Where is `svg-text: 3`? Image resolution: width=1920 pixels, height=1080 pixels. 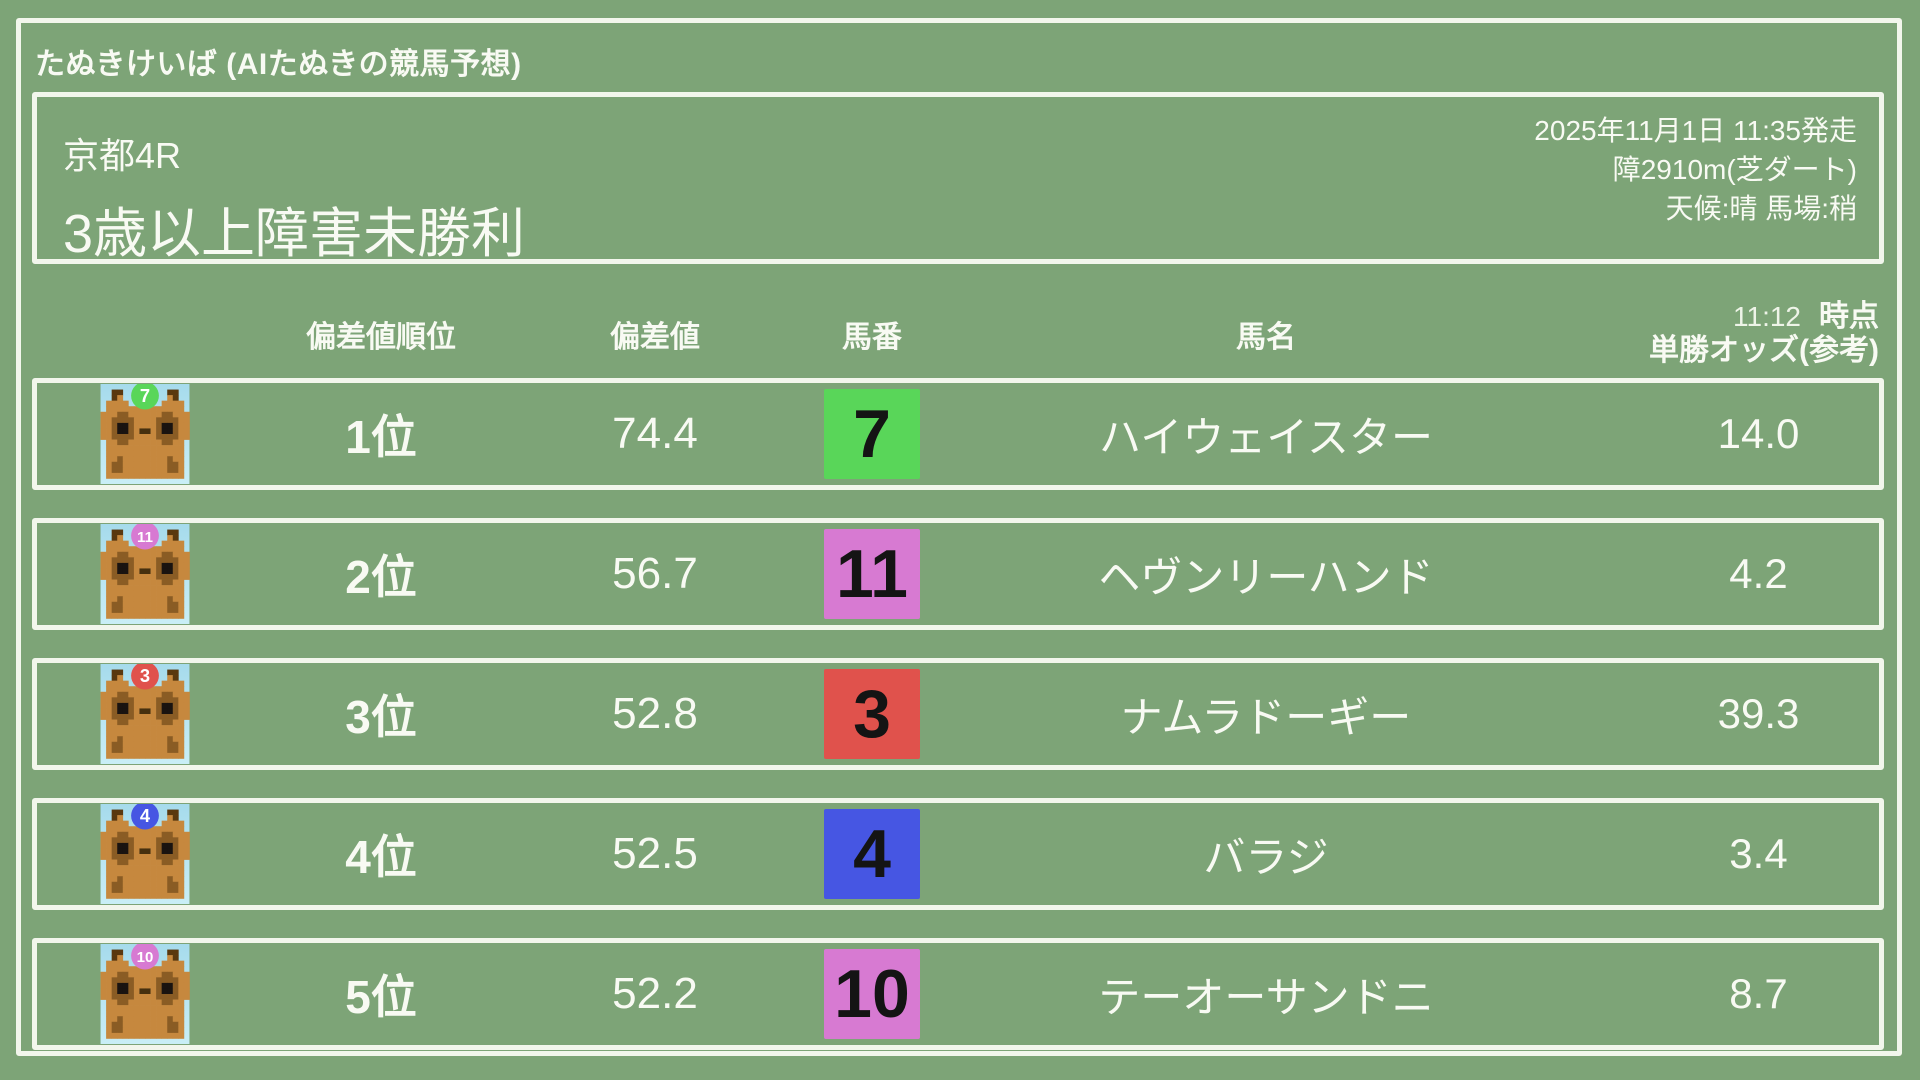 svg-text: 3 is located at coordinates (145, 675).